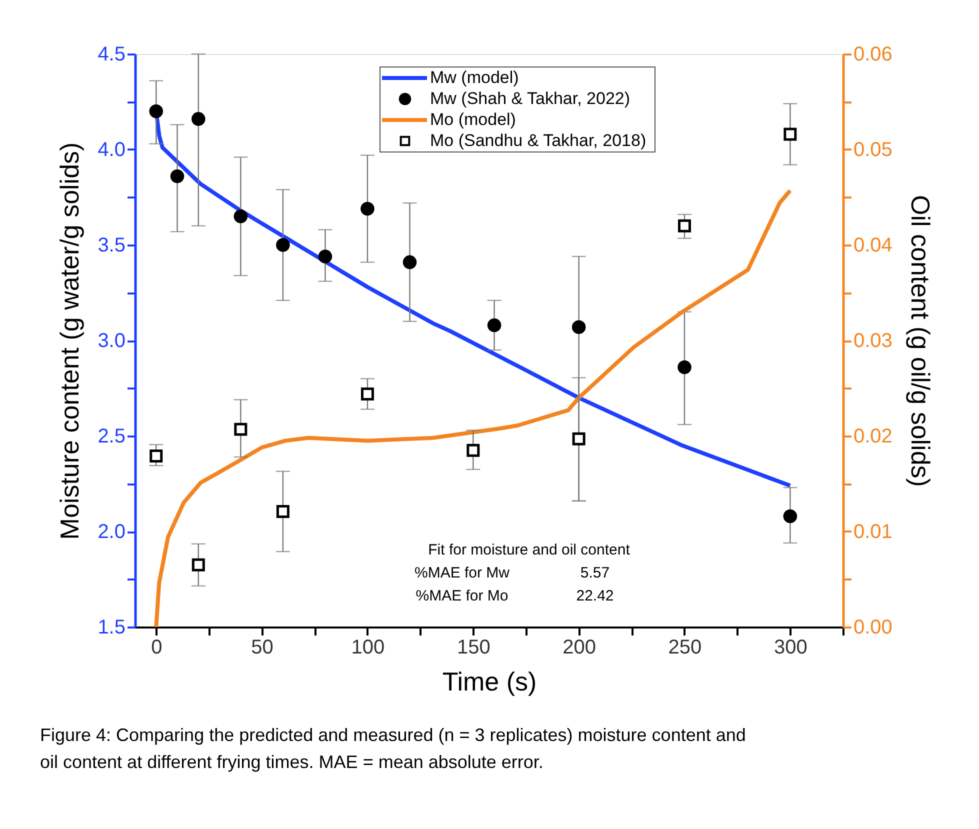  I want to click on y2-tick-label: 0.02, so click(873, 437).